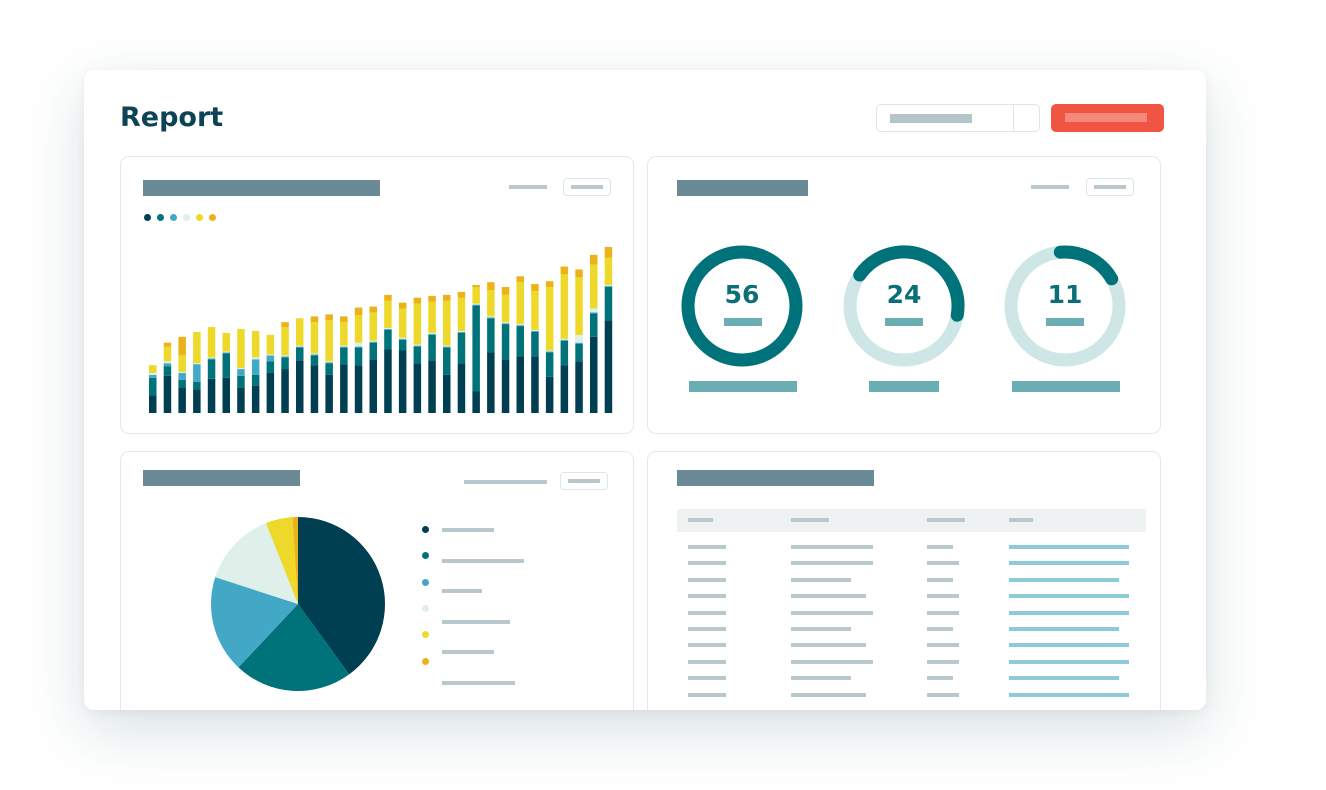 Image resolution: width=1326 pixels, height=790 pixels. What do you see at coordinates (904, 322) in the screenshot?
I see `donut-label` at bounding box center [904, 322].